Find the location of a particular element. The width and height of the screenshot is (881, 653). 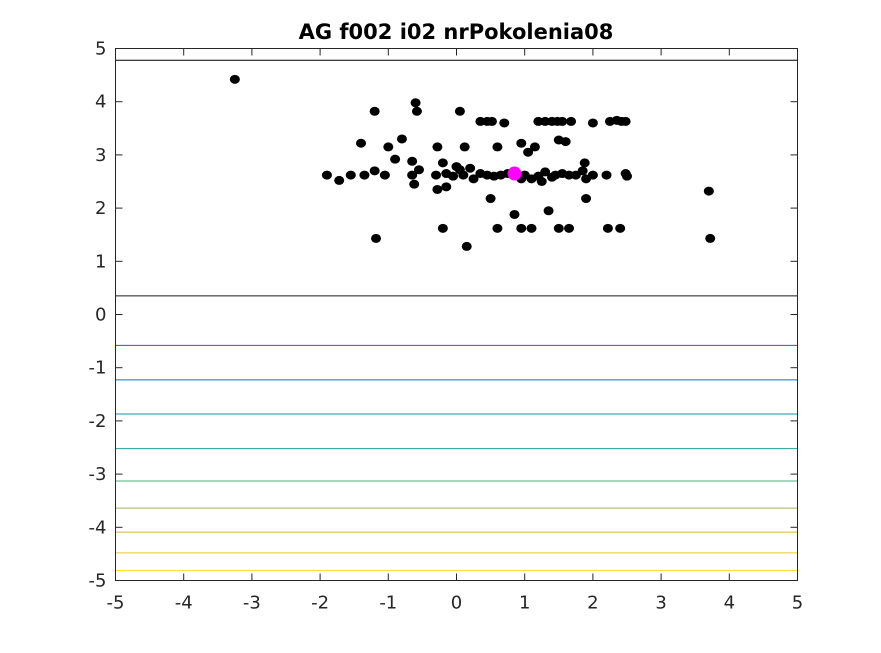

x-tick-label: -3 is located at coordinates (252, 603).